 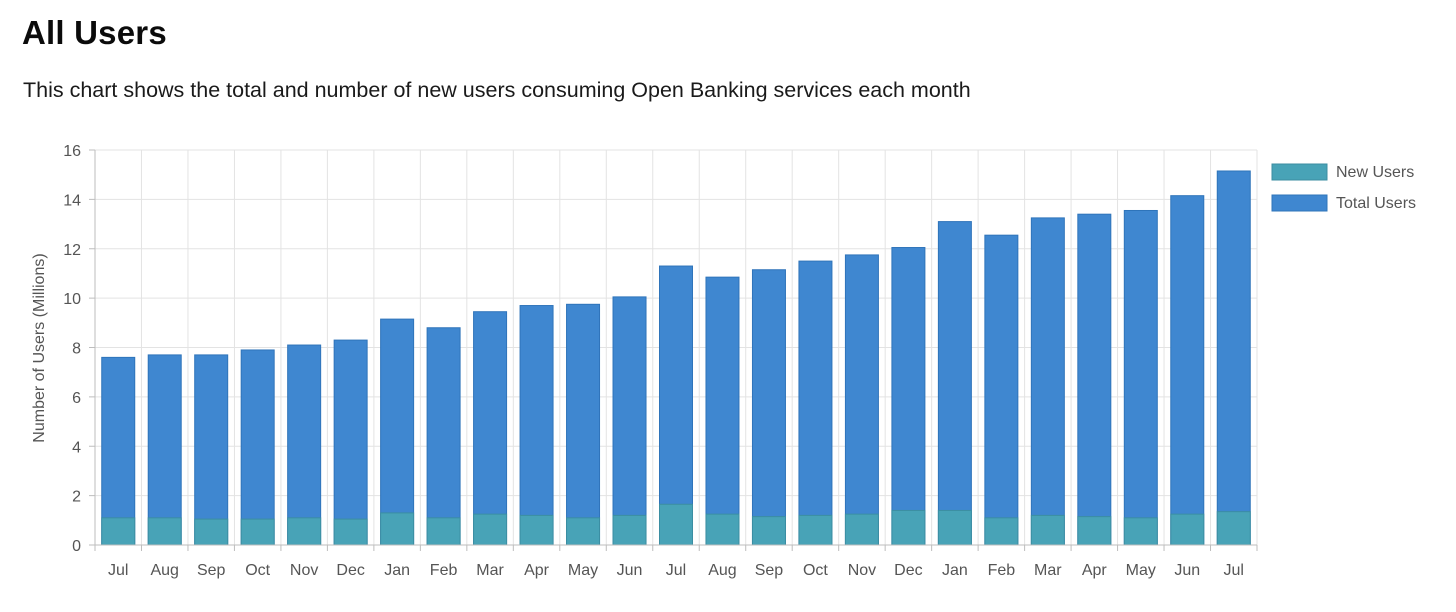 What do you see at coordinates (1376, 203) in the screenshot?
I see `legend-label: Total Users` at bounding box center [1376, 203].